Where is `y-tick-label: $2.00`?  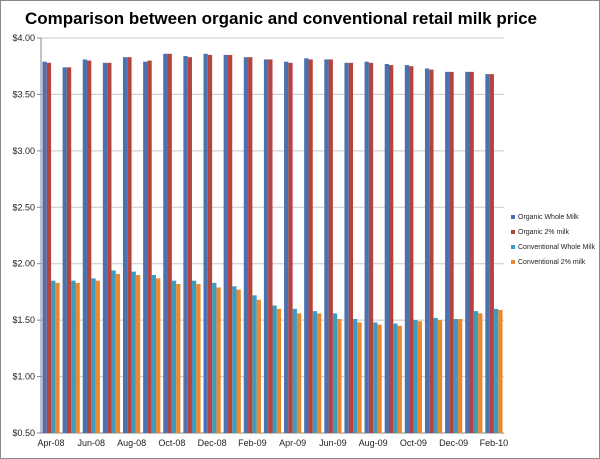
y-tick-label: $2.00 is located at coordinates (23, 264).